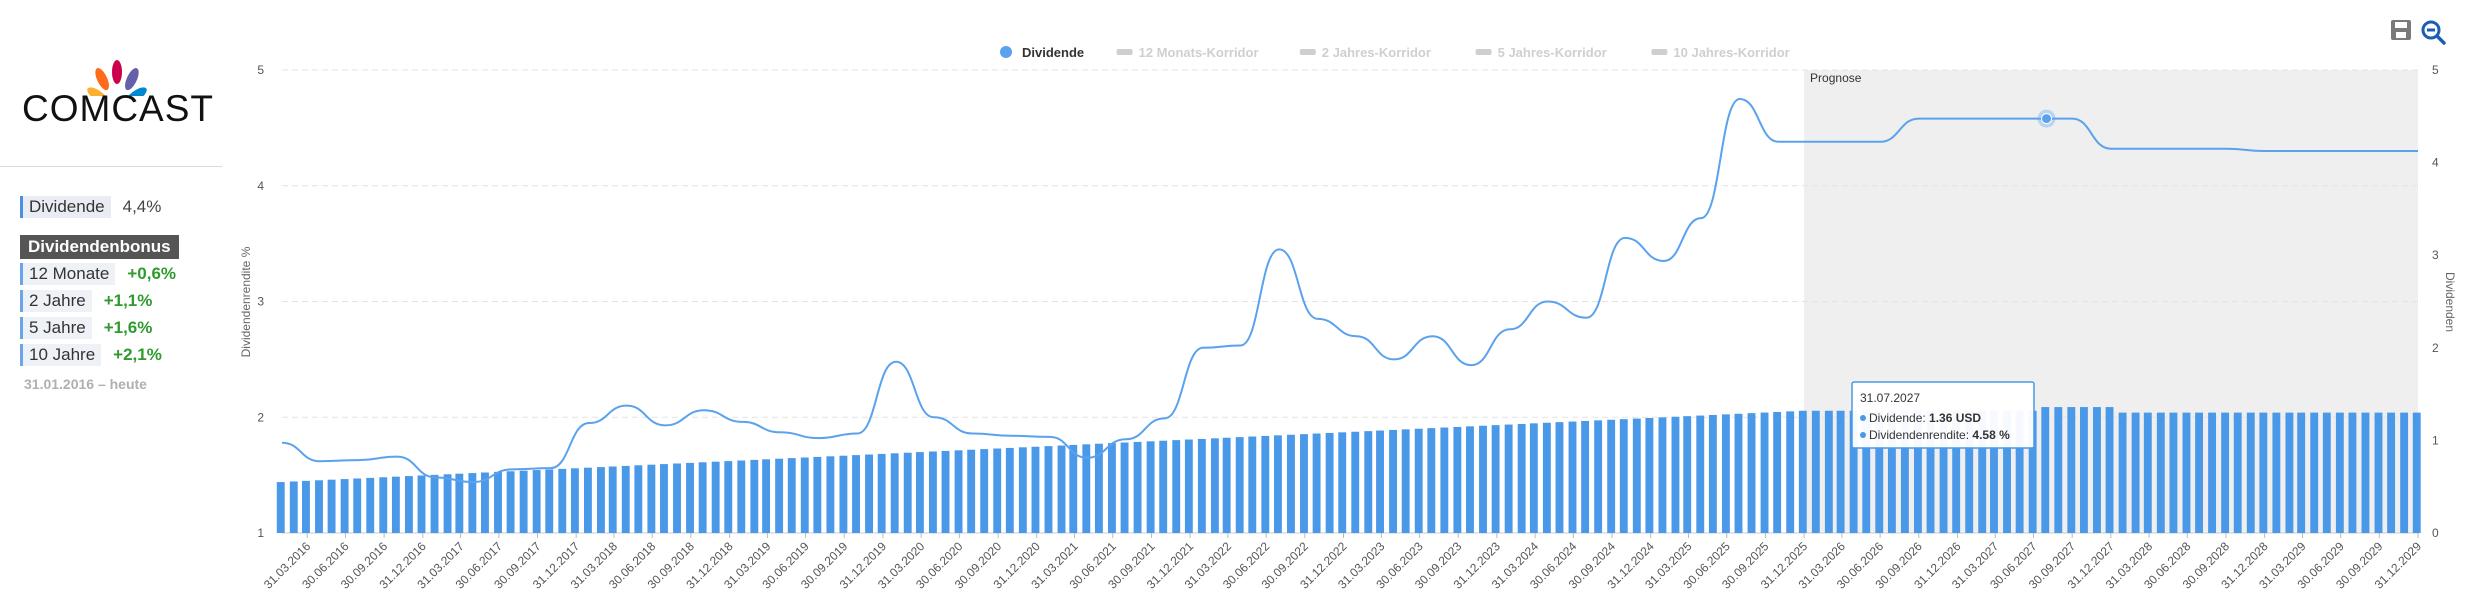 The height and width of the screenshot is (612, 2481). Describe the element at coordinates (1890, 398) in the screenshot. I see `tooltip-date: 31.07.2027` at that location.